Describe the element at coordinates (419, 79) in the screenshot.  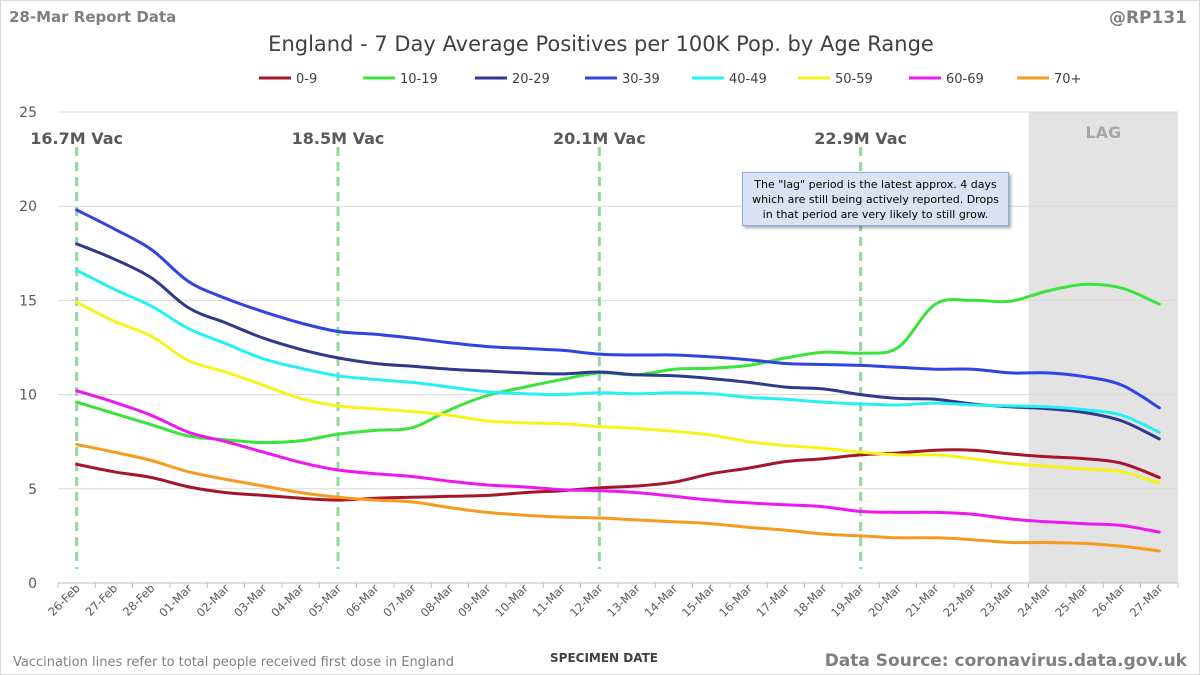
I see `legend-label: 10-19` at that location.